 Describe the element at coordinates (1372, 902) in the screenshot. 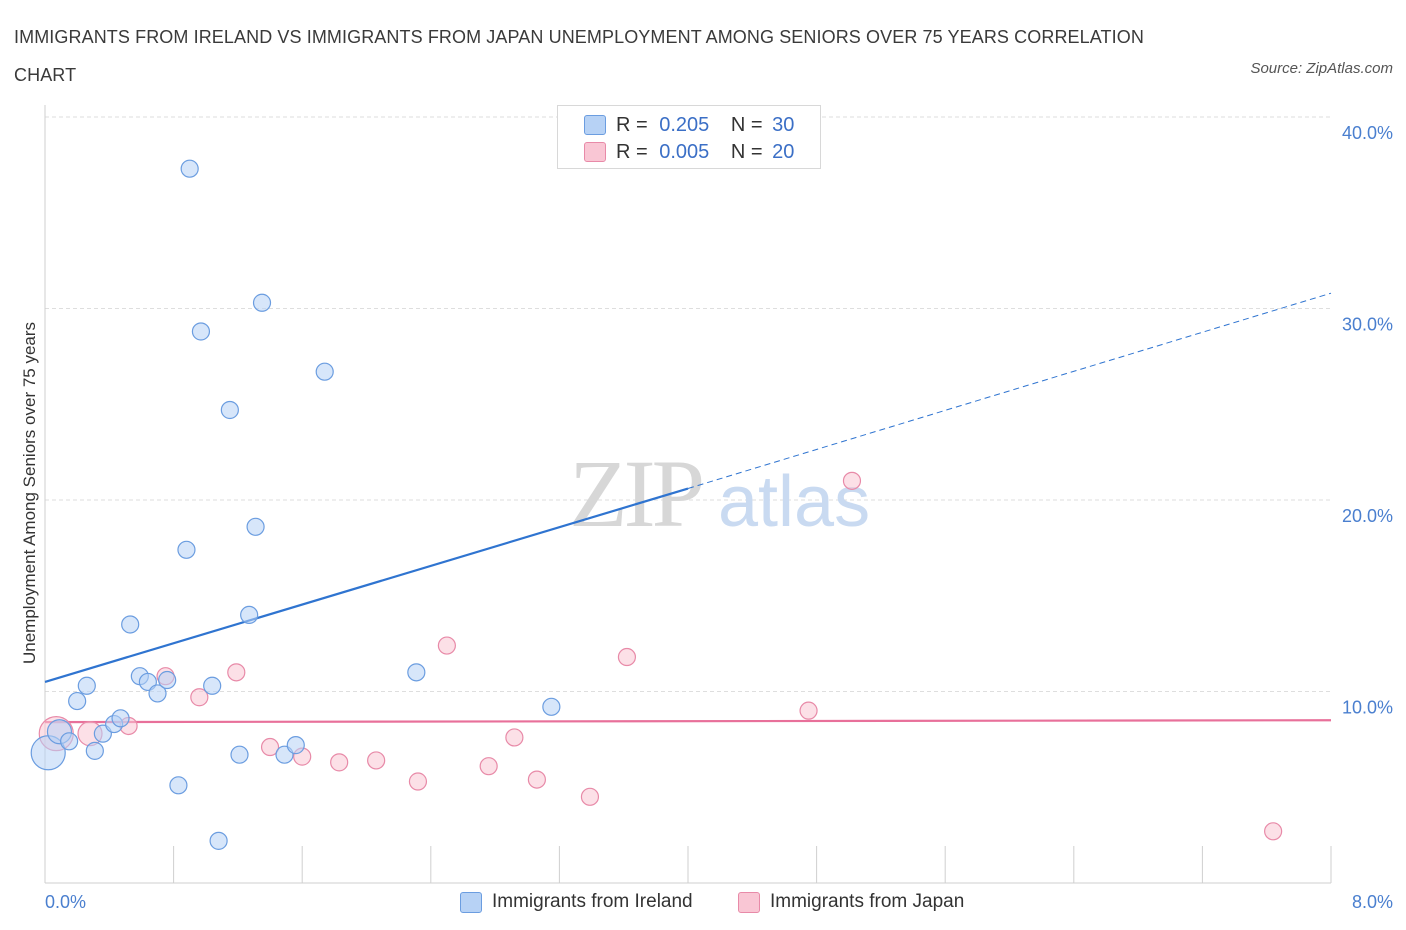

I see `x-tick-label-max: 8.0%` at that location.